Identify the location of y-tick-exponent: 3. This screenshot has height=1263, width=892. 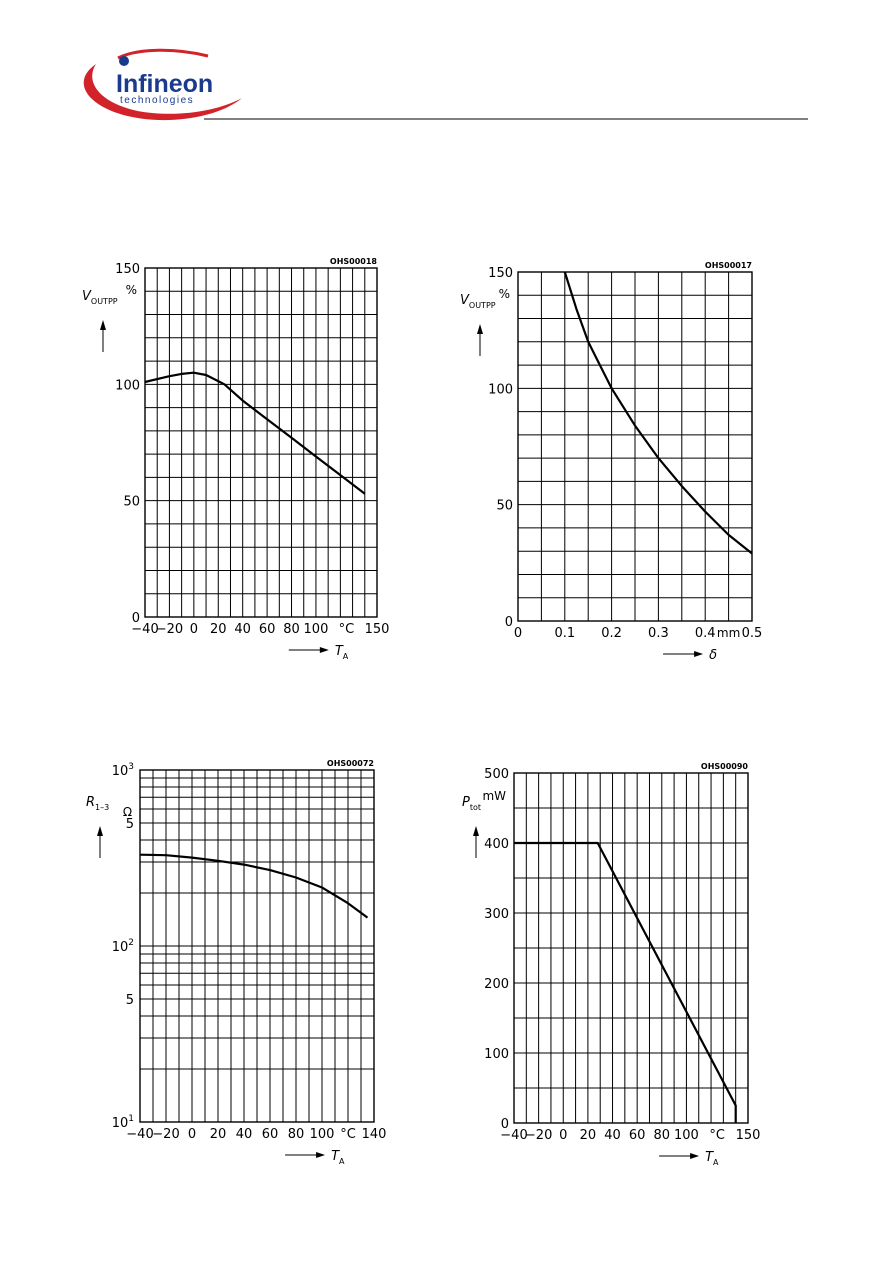
(131, 767).